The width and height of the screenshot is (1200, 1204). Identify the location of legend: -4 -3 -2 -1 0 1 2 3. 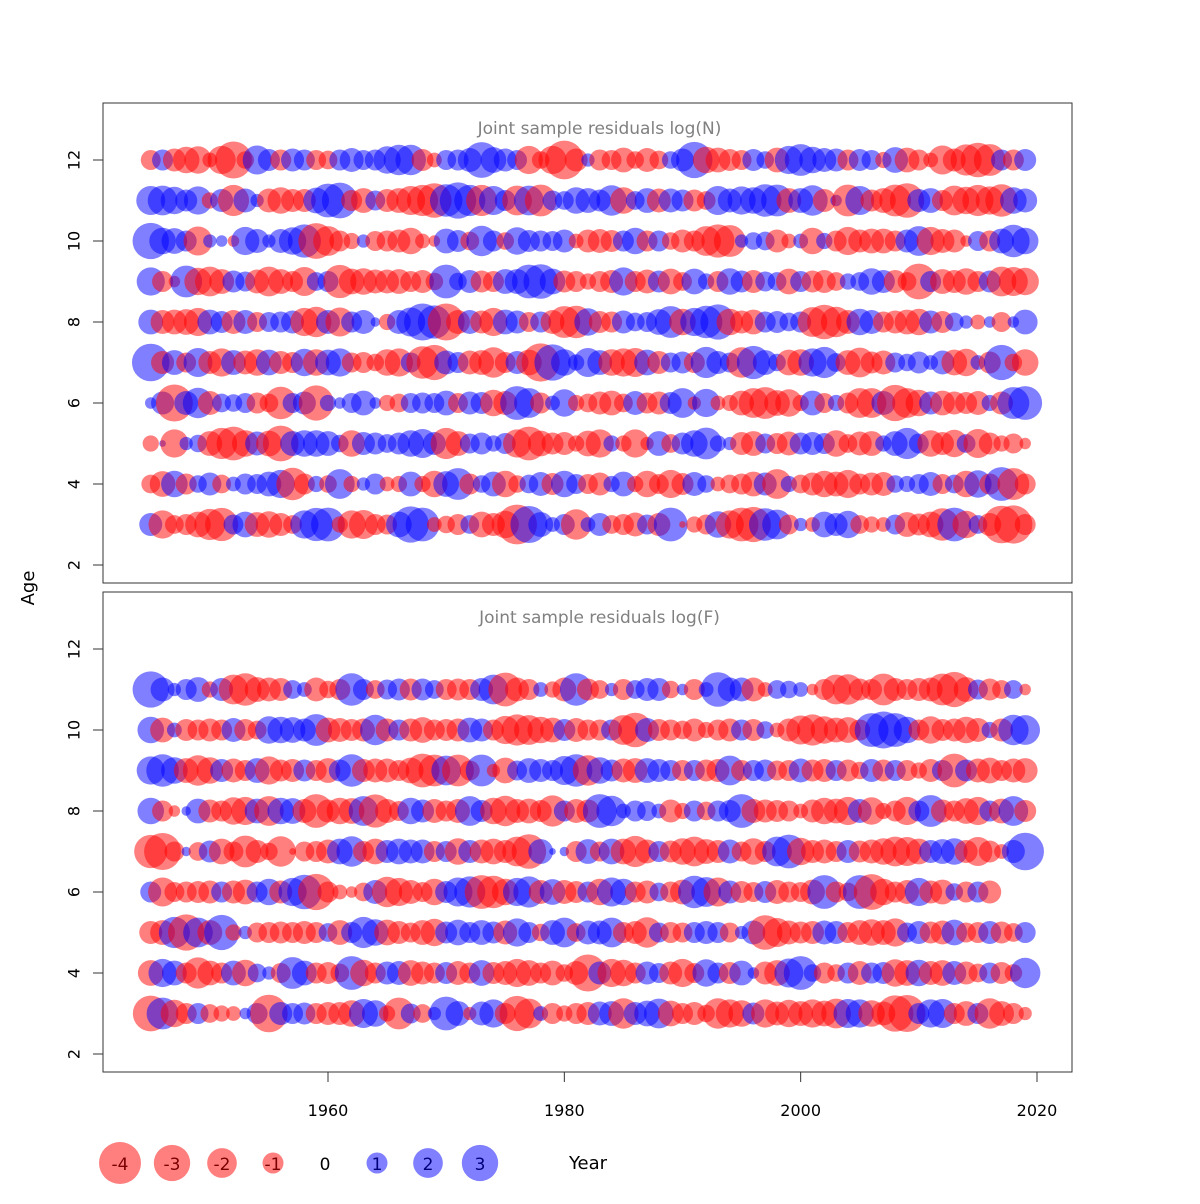
(299, 1163).